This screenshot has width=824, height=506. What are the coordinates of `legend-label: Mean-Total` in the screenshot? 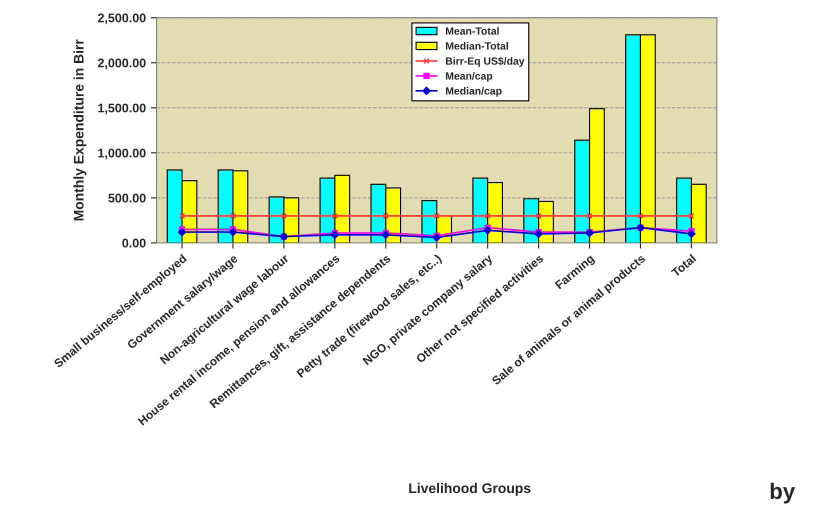 It's located at (472, 31).